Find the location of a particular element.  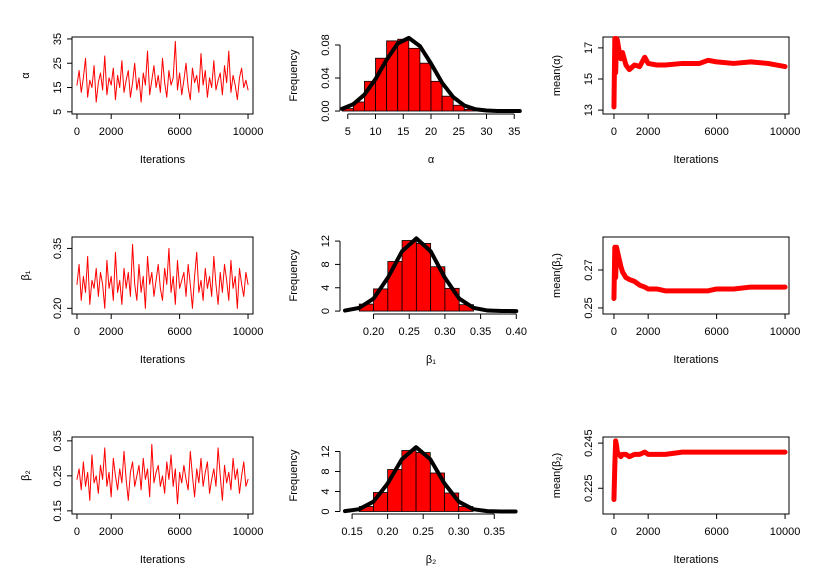

y-tick-label: 0.25 is located at coordinates (58, 475).